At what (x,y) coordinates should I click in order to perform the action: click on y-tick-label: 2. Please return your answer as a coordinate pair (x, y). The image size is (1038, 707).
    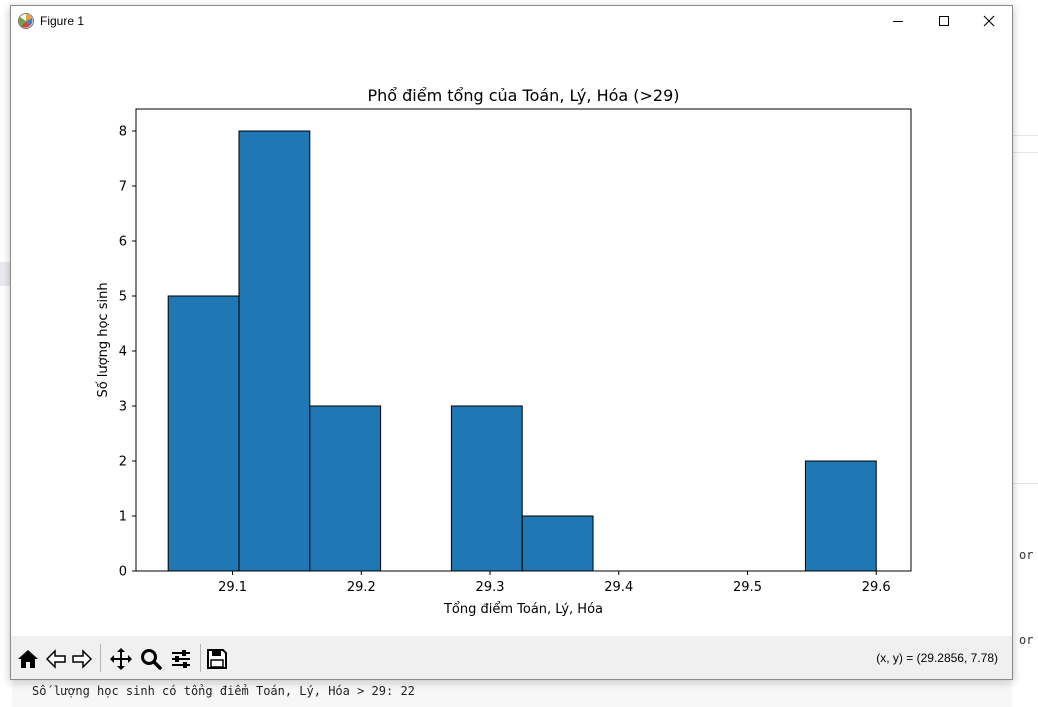
    Looking at the image, I should click on (123, 462).